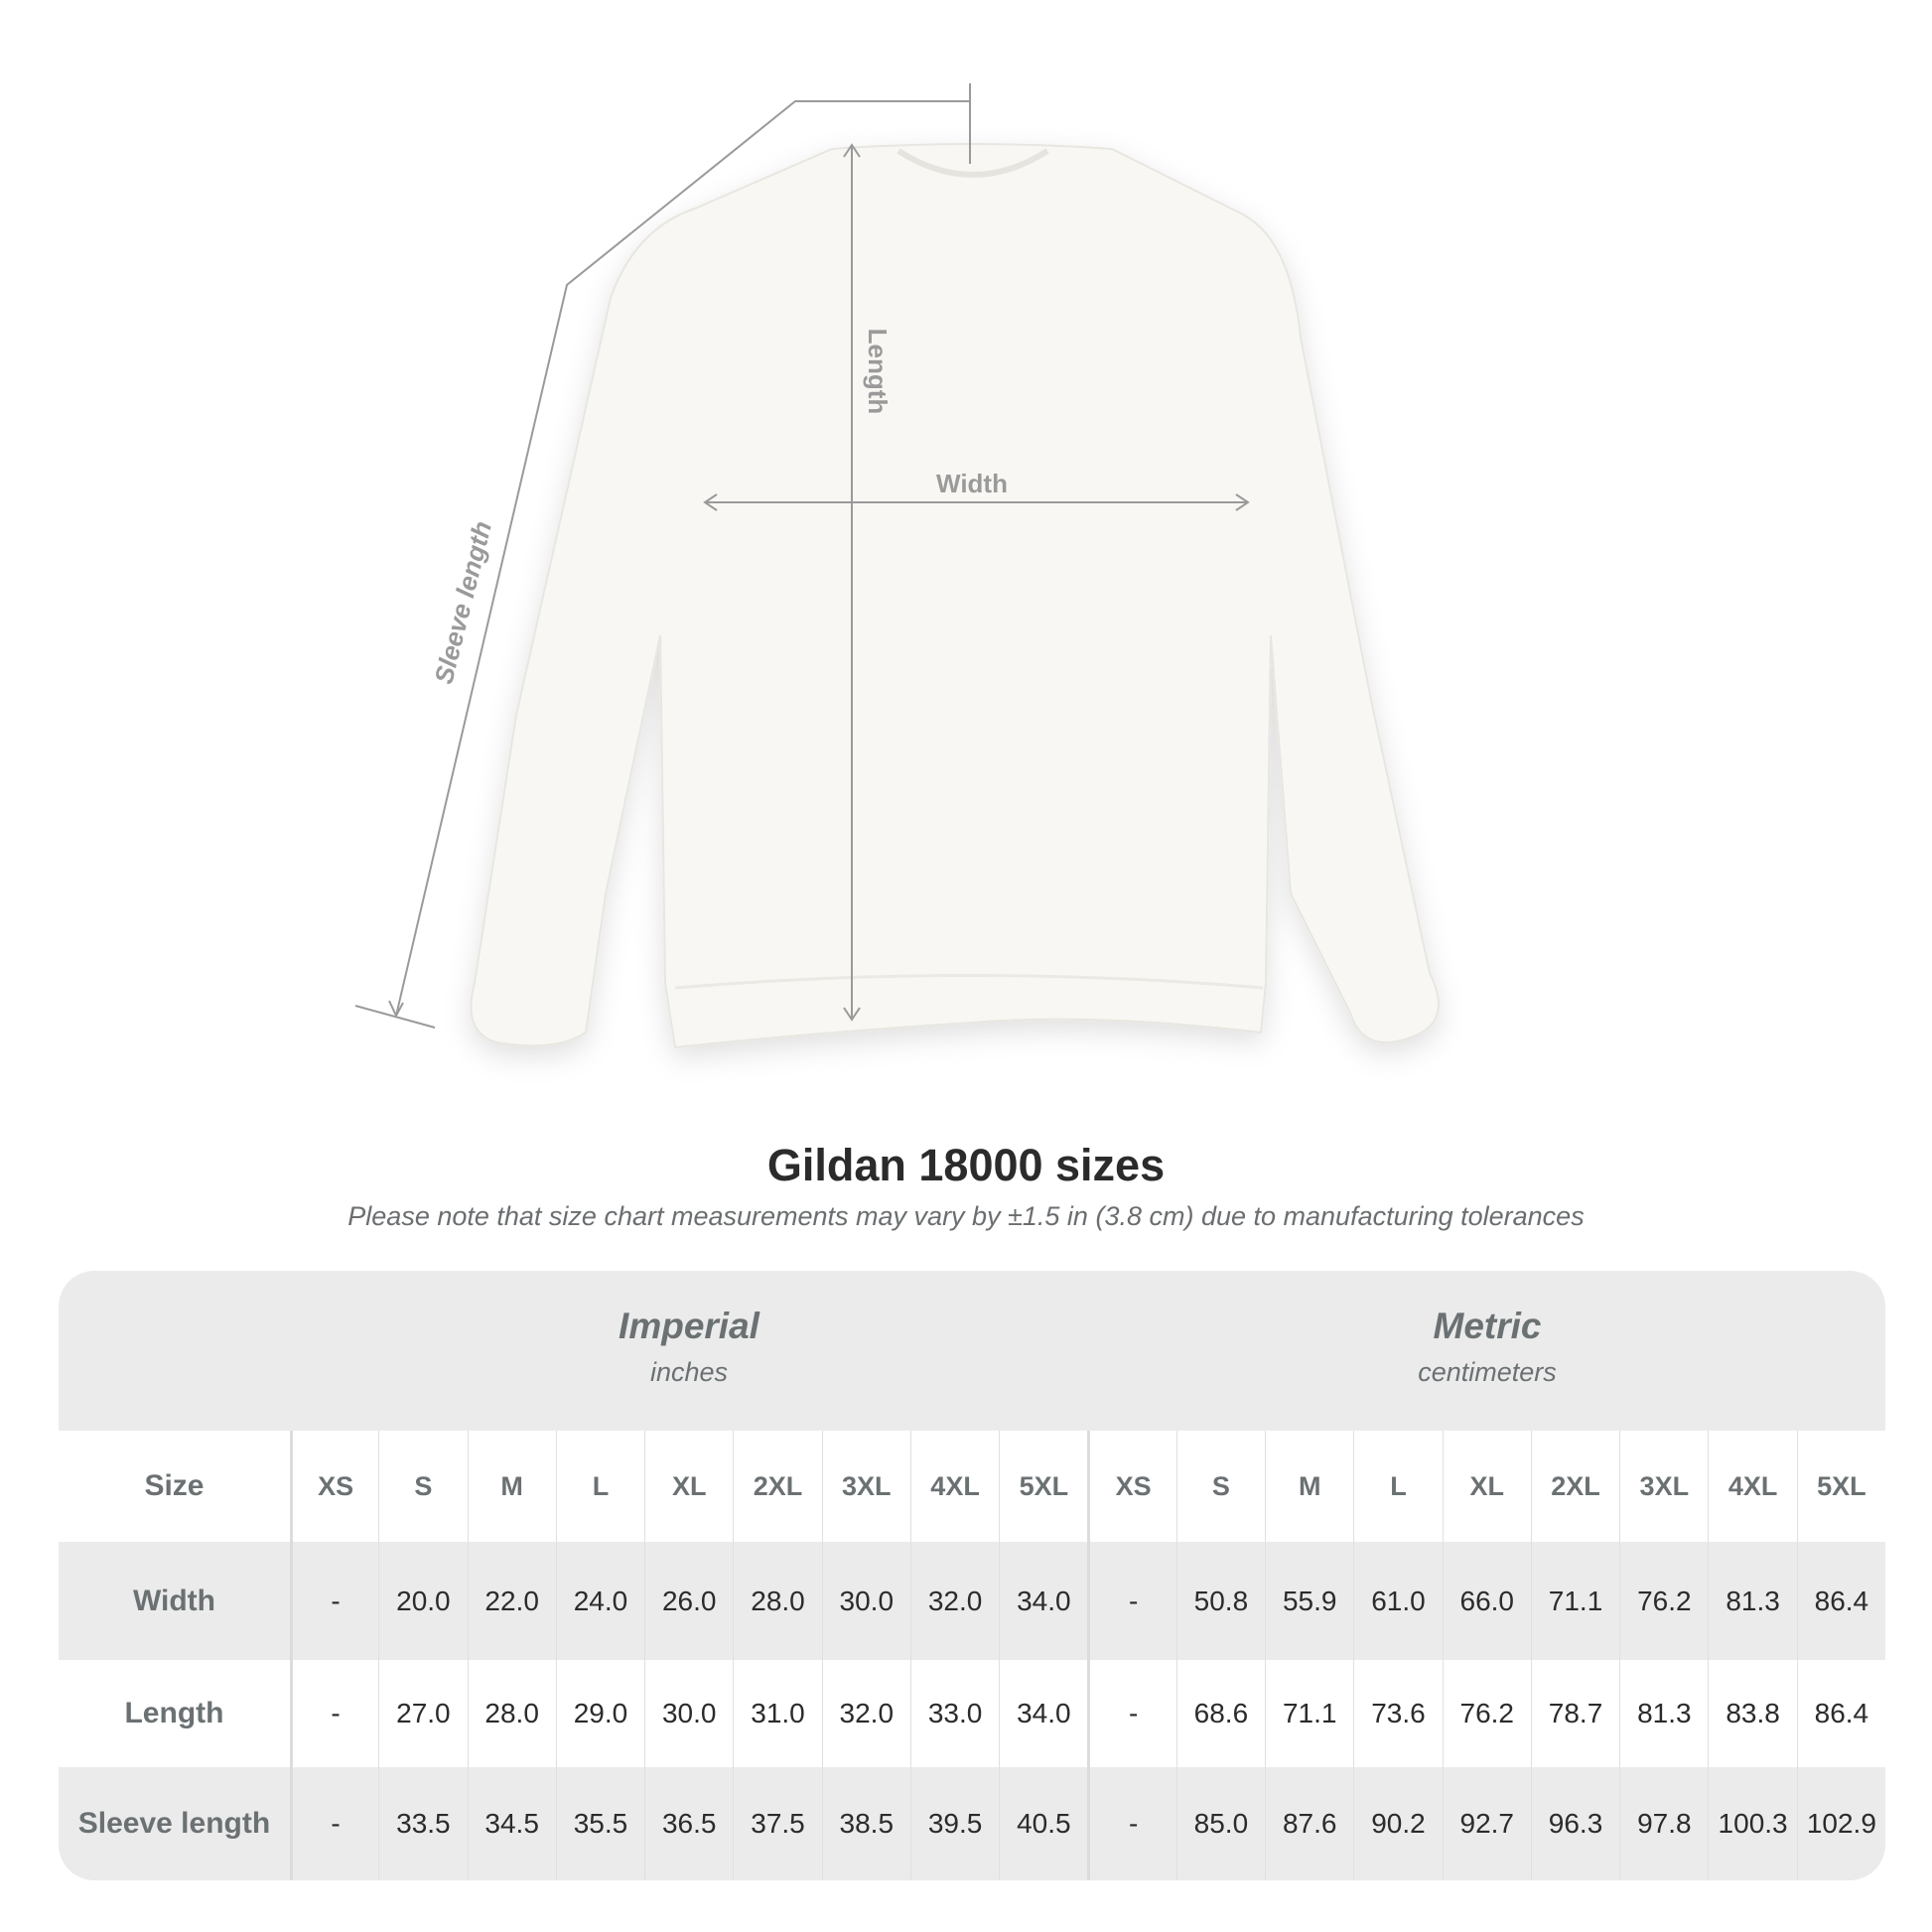 The image size is (1932, 1932). Describe the element at coordinates (1043, 1486) in the screenshot. I see `size-header-imperial: 5XL` at that location.